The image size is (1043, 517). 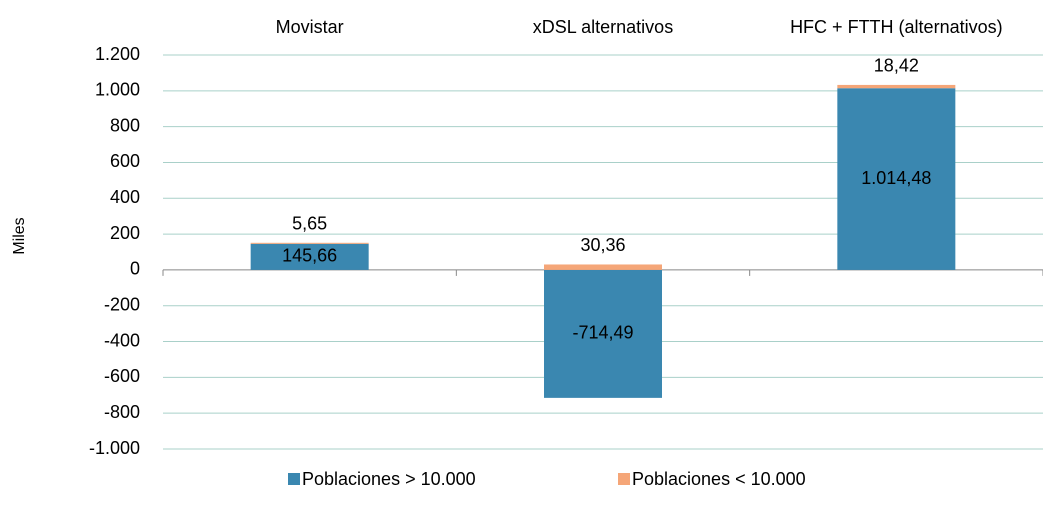 I want to click on y-tick-label: -200, so click(x=122, y=304).